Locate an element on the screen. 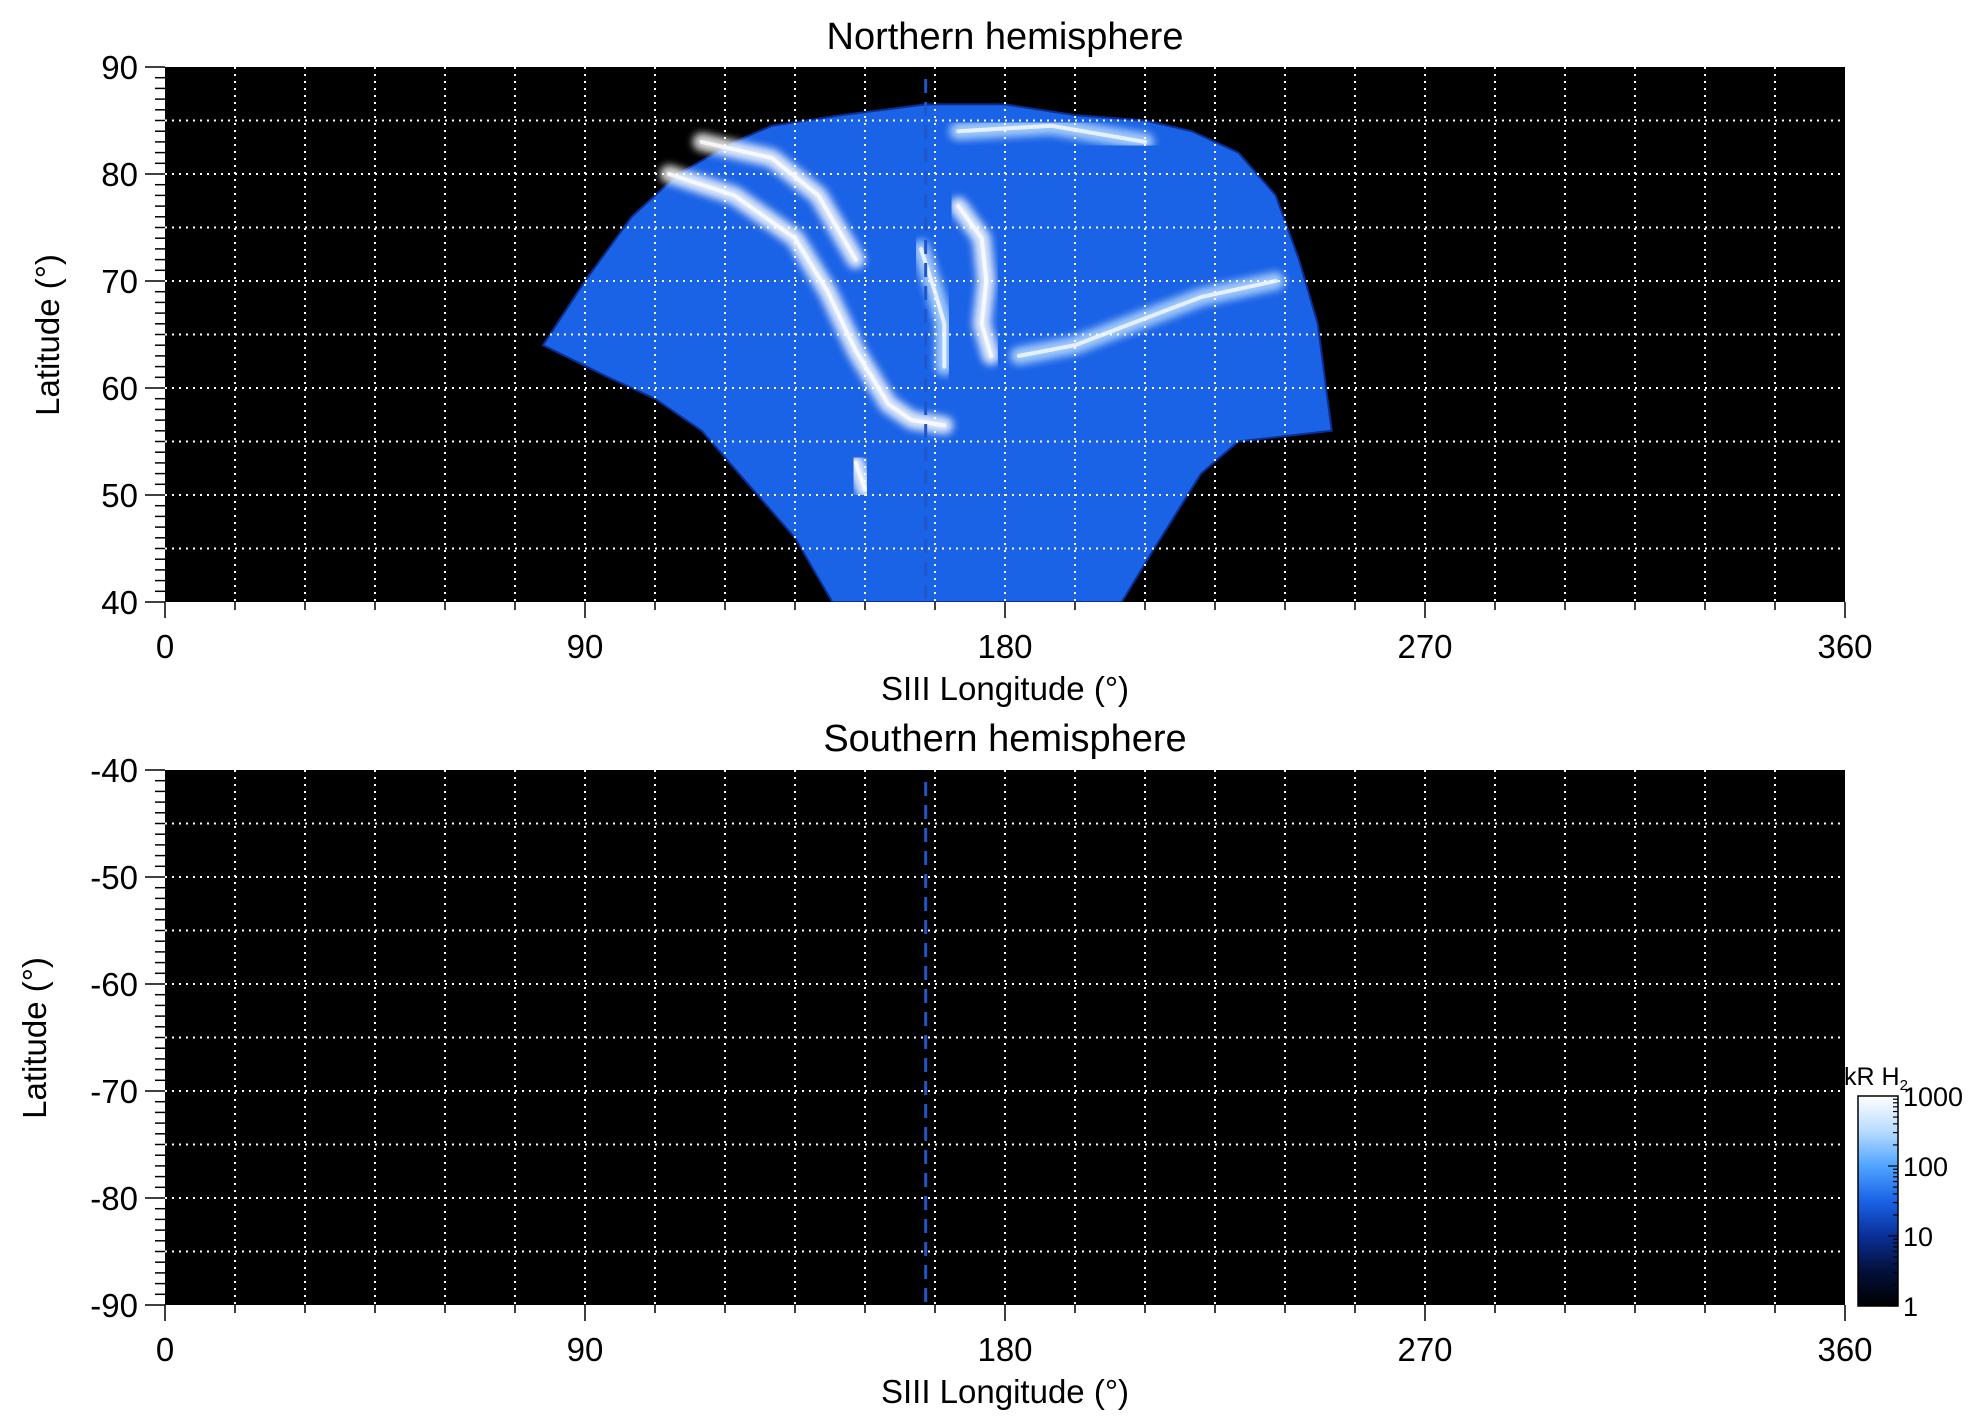 The width and height of the screenshot is (1983, 1423). y-tick-label: 60 is located at coordinates (119, 388).